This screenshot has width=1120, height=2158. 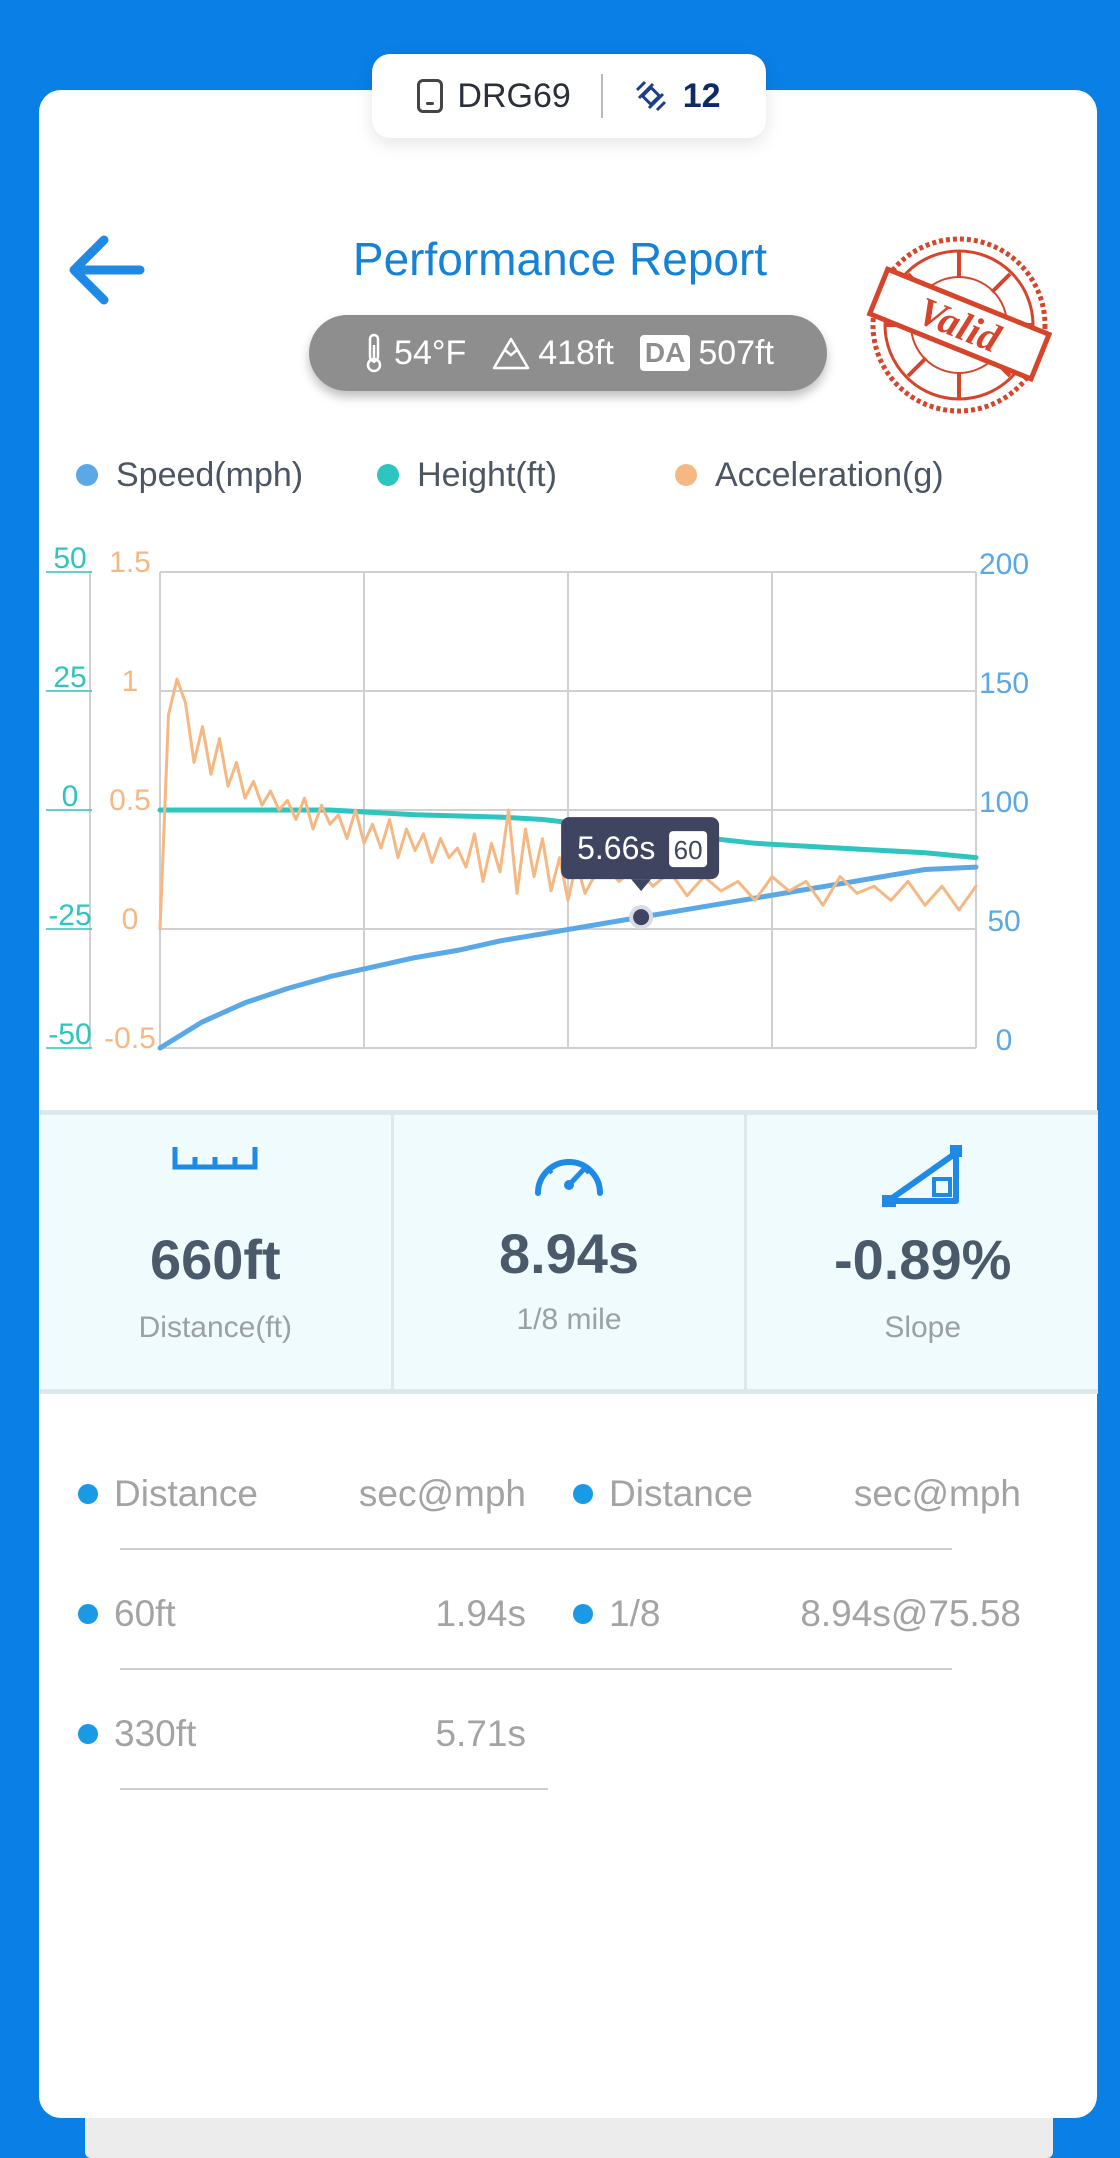 I want to click on device-name: DRG69, so click(x=514, y=95).